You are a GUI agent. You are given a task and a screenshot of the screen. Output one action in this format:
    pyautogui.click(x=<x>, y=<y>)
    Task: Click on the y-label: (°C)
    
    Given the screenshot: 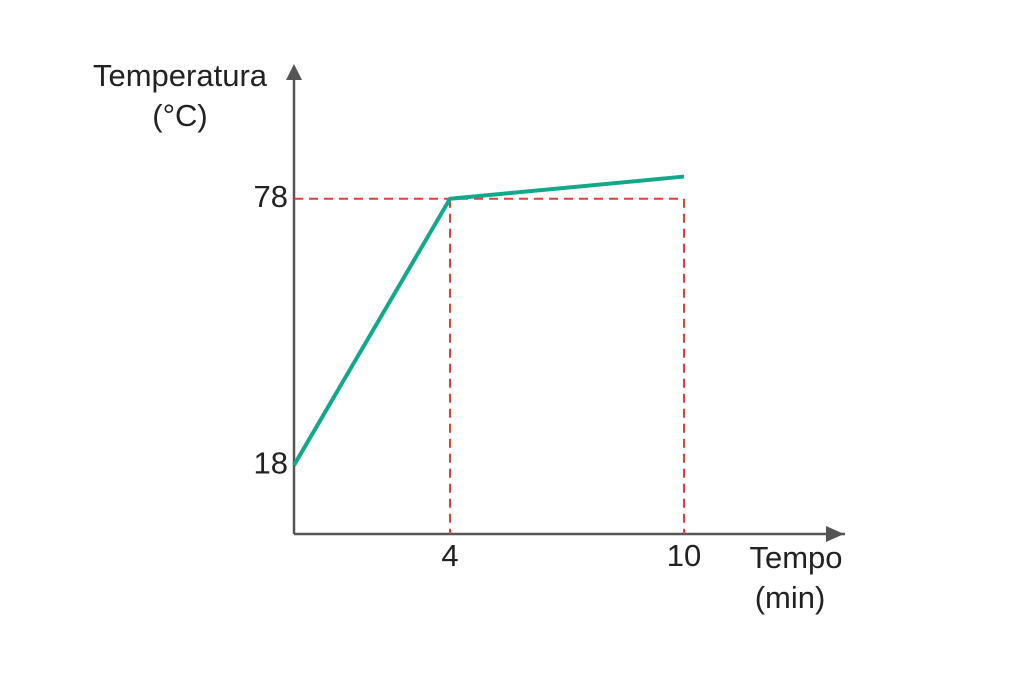 What is the action you would take?
    pyautogui.click(x=179, y=115)
    